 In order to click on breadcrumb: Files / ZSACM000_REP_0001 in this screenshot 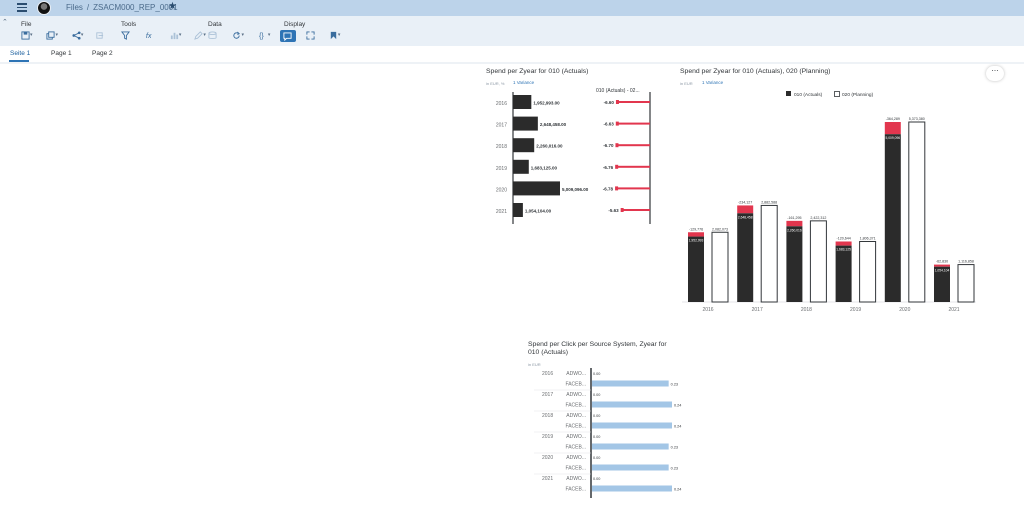, I will do `click(122, 7)`.